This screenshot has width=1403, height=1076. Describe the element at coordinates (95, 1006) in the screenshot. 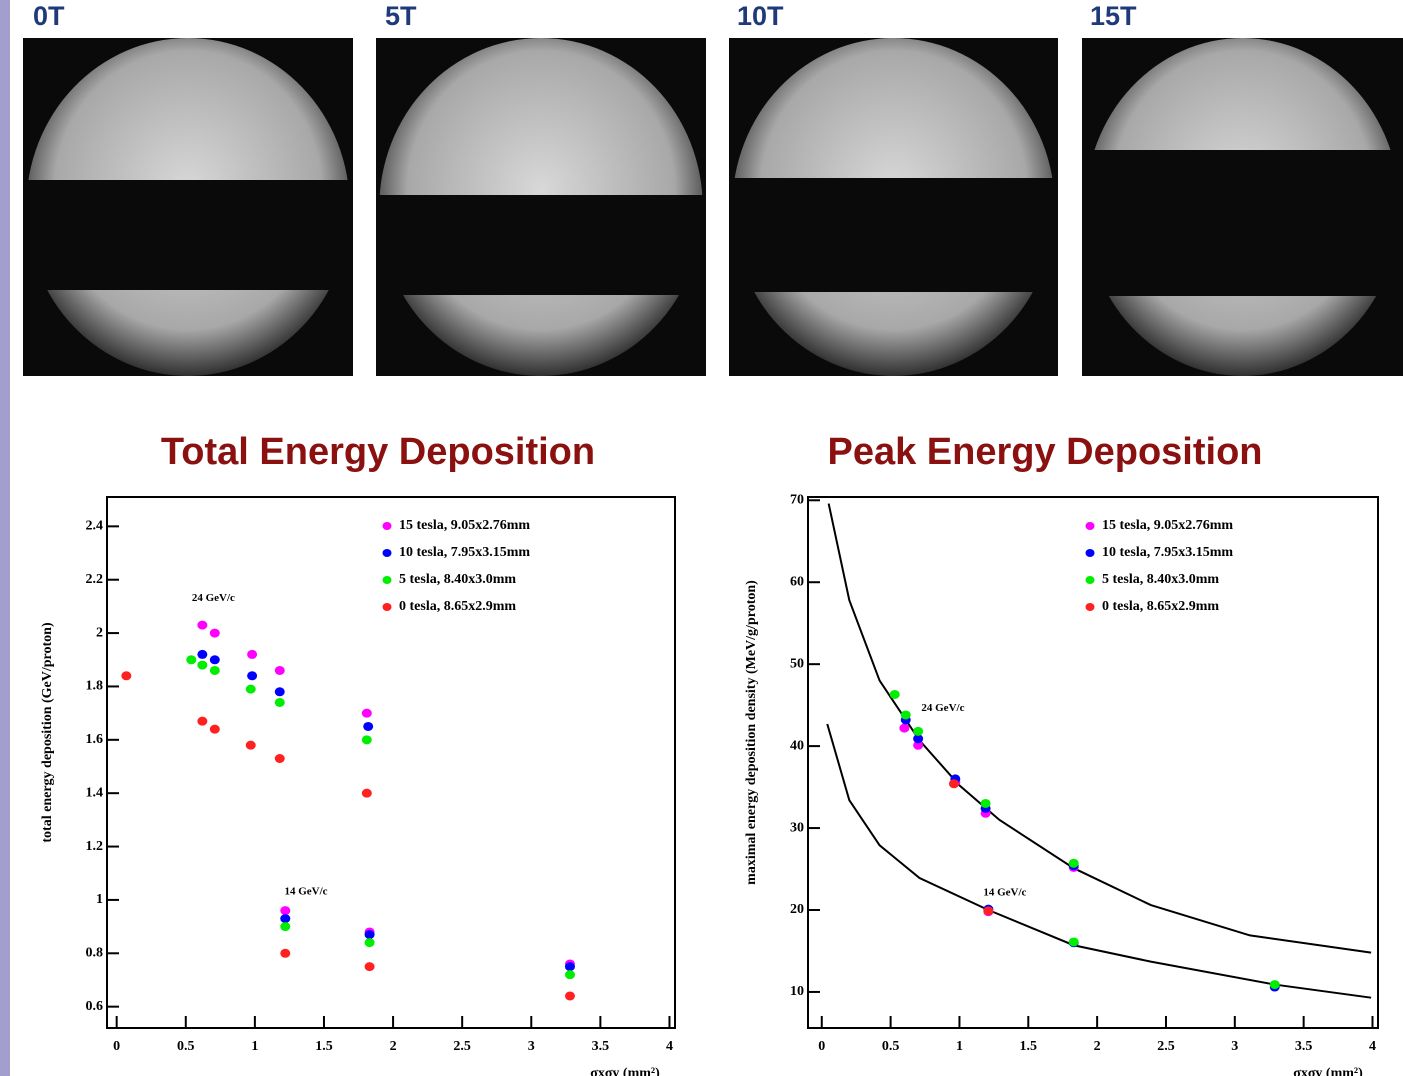

I see `y-tick-label: 0.6` at that location.